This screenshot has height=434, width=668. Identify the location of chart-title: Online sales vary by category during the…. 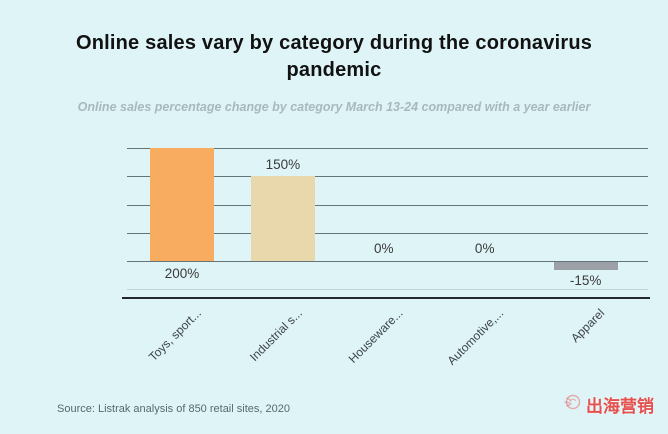
(334, 56).